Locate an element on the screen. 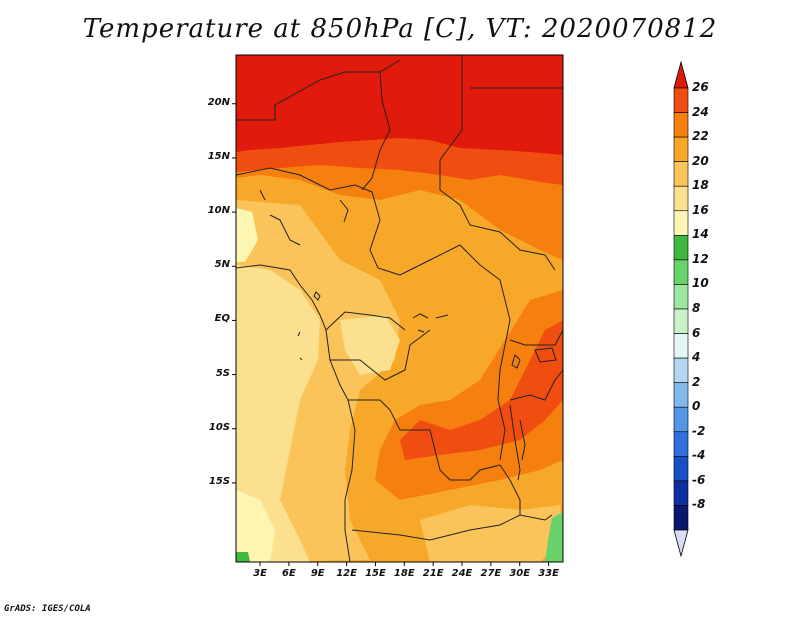 This screenshot has width=800, height=618. temp-band-16-18-east is located at coordinates (491, 533).